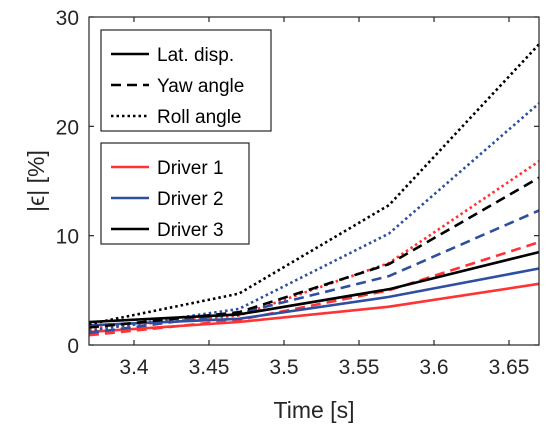 The image size is (550, 440). What do you see at coordinates (67, 18) in the screenshot?
I see `y-tick-label: 30` at bounding box center [67, 18].